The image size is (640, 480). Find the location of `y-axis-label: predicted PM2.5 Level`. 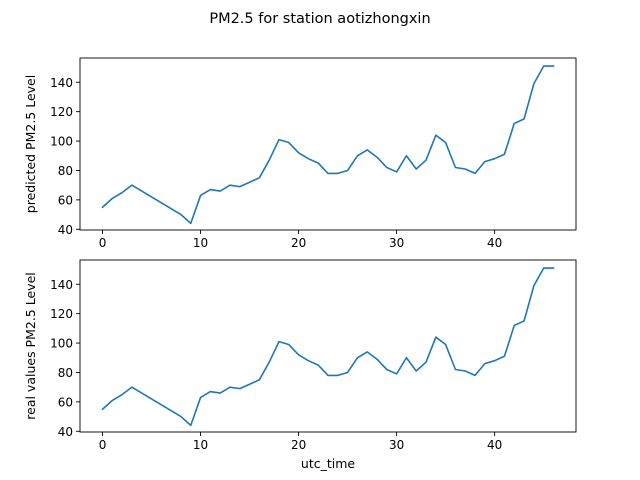

y-axis-label: predicted PM2.5 Level is located at coordinates (30, 144).